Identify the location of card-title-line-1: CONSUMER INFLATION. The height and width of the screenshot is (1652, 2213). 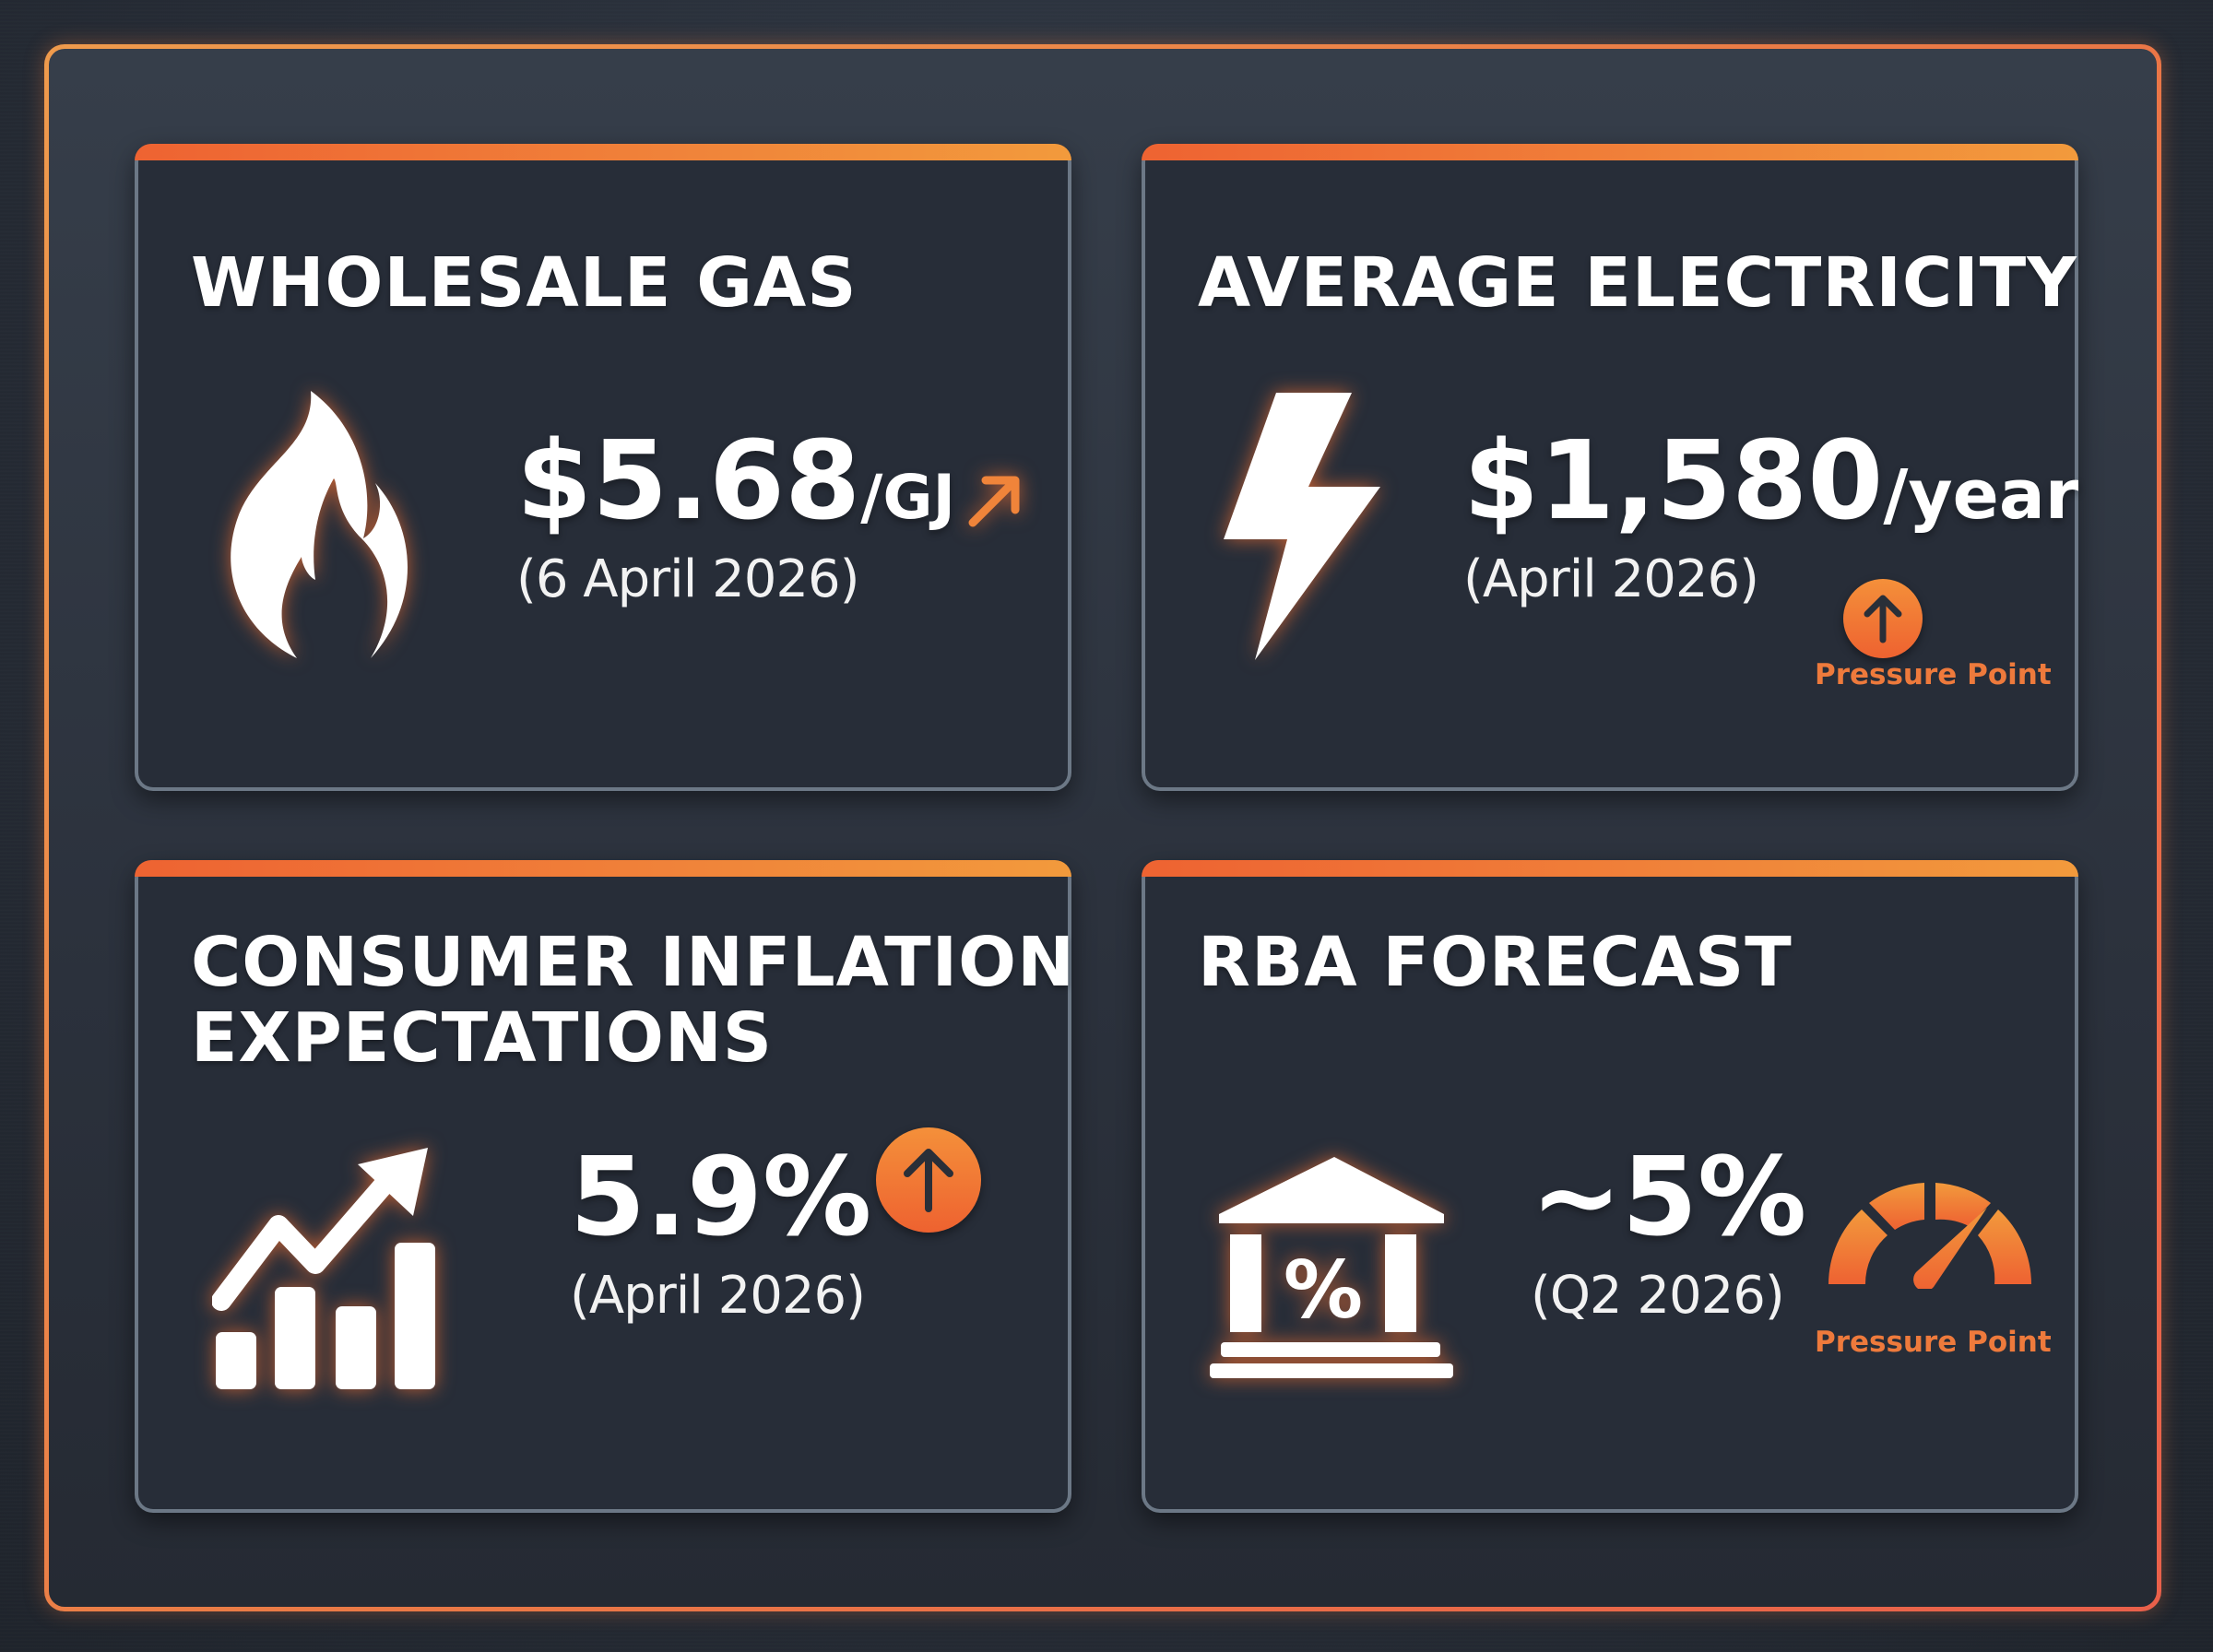
(633, 963).